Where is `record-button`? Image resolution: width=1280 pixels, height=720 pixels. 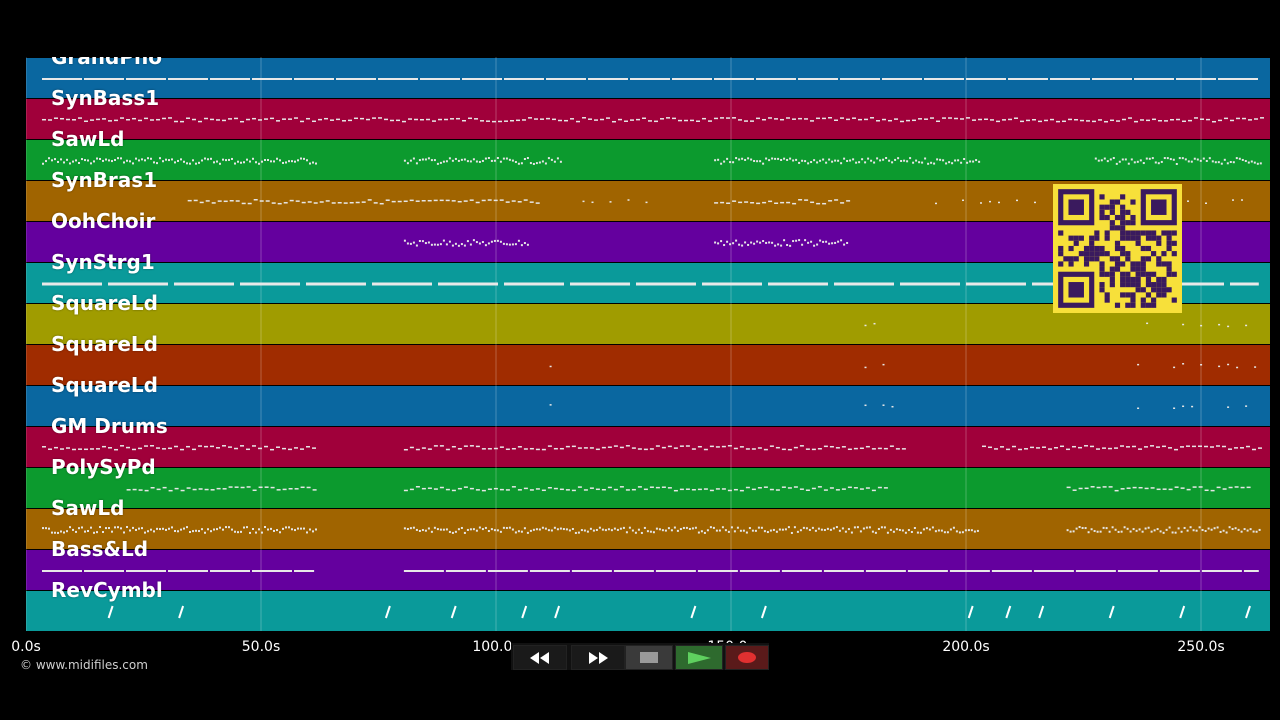
record-button is located at coordinates (747, 657).